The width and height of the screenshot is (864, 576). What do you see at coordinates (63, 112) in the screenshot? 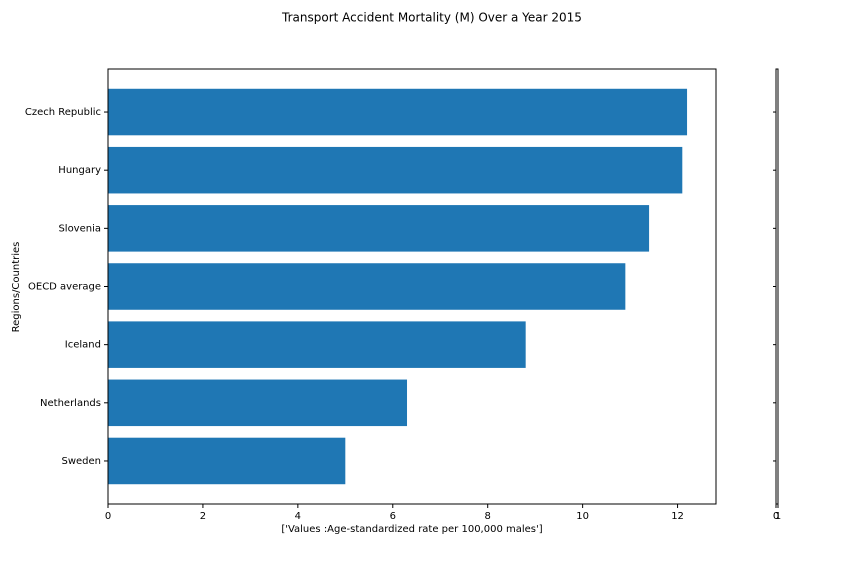
I see `y-tick-label: Czech Republic` at bounding box center [63, 112].